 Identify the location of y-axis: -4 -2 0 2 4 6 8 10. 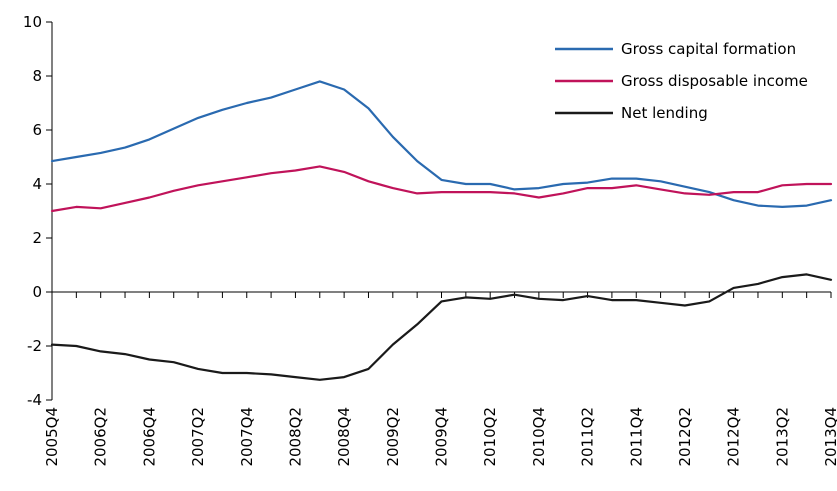
(38, 211).